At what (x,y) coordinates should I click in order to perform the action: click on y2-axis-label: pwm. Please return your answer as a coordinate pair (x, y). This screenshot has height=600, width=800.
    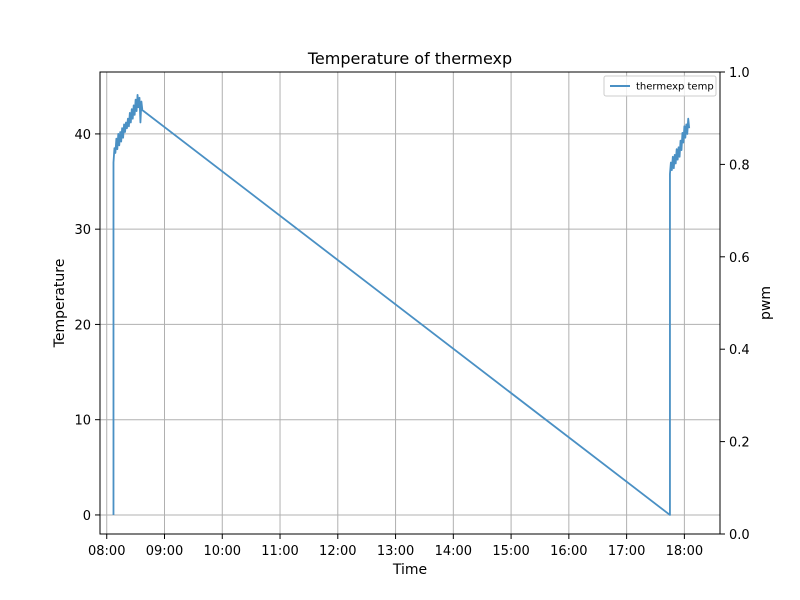
    Looking at the image, I should click on (766, 303).